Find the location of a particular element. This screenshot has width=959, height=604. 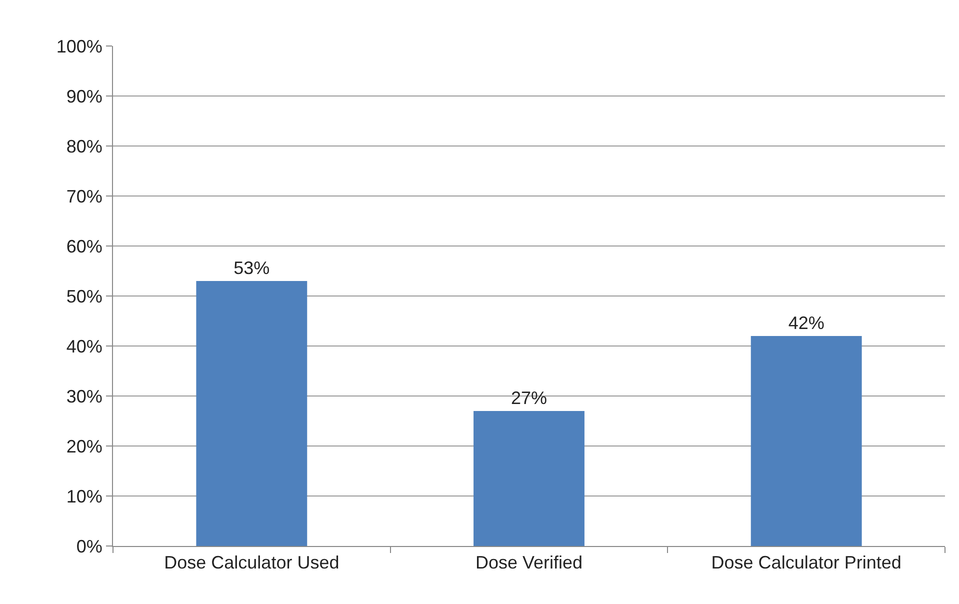

data-label: 27% is located at coordinates (529, 398).